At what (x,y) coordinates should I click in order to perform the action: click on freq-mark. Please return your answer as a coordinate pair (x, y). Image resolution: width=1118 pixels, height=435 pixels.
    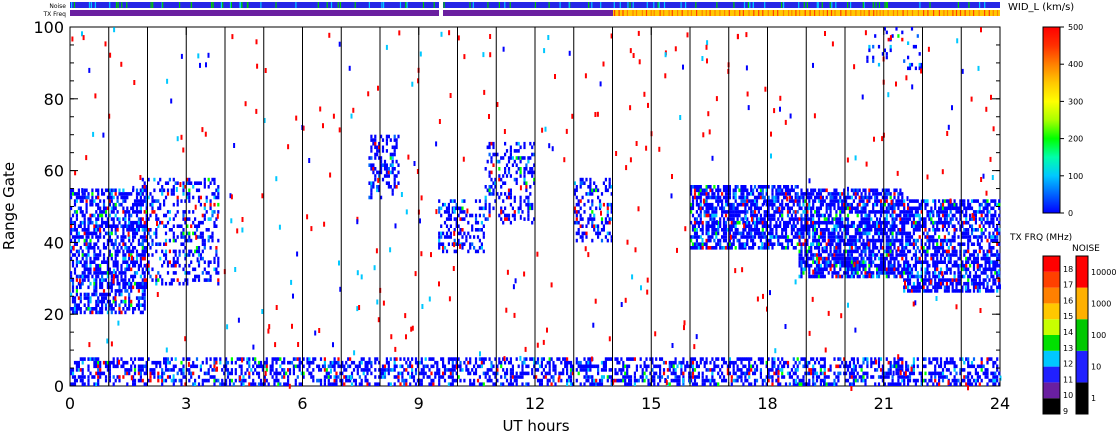
    Looking at the image, I should click on (706, 13).